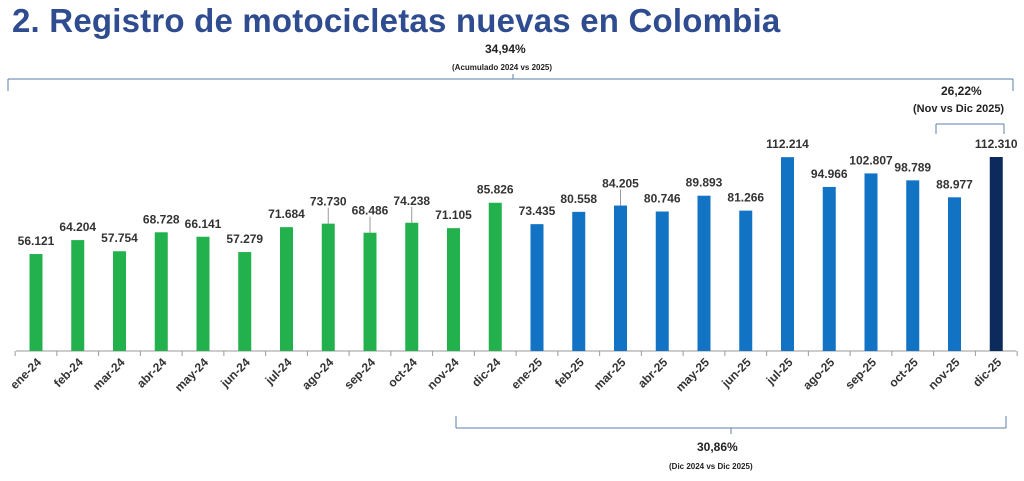 This screenshot has width=1024, height=481. Describe the element at coordinates (278, 371) in the screenshot. I see `tick-label-jul-24: jul-24` at that location.